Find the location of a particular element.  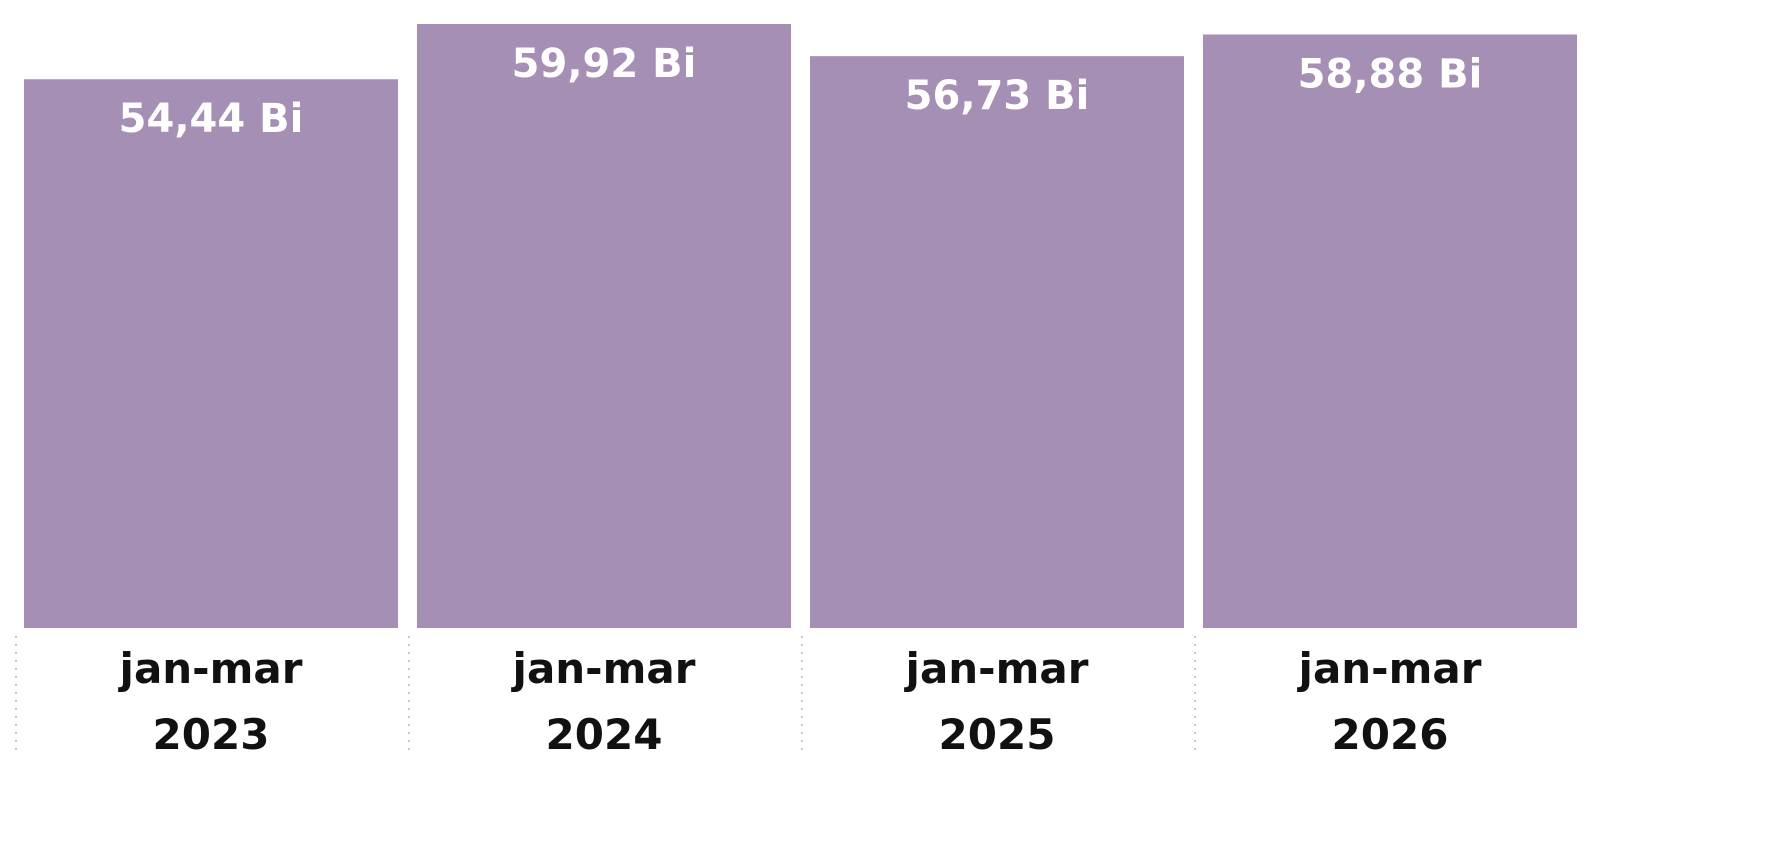

x-tick-label: jan-mar 2024 is located at coordinates (604, 701).